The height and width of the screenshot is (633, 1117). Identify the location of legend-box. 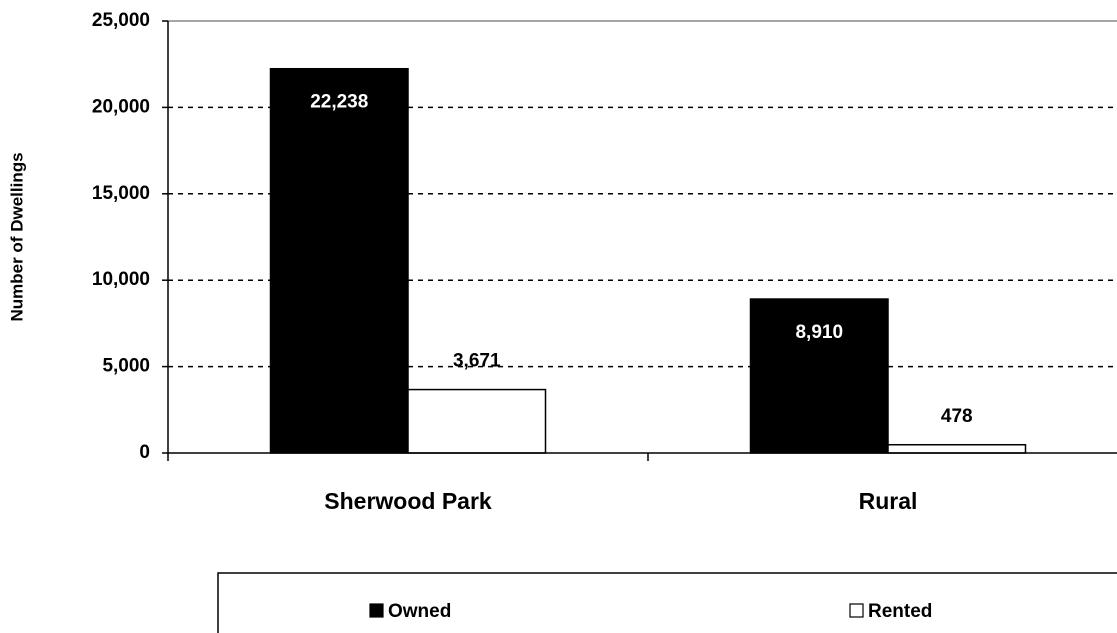
(667, 602).